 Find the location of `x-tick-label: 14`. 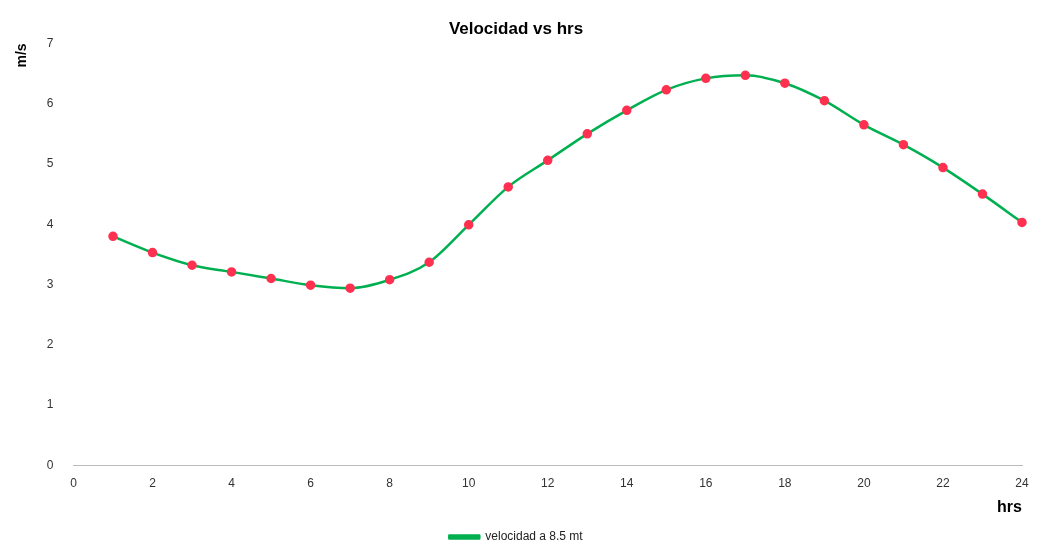

x-tick-label: 14 is located at coordinates (627, 482).